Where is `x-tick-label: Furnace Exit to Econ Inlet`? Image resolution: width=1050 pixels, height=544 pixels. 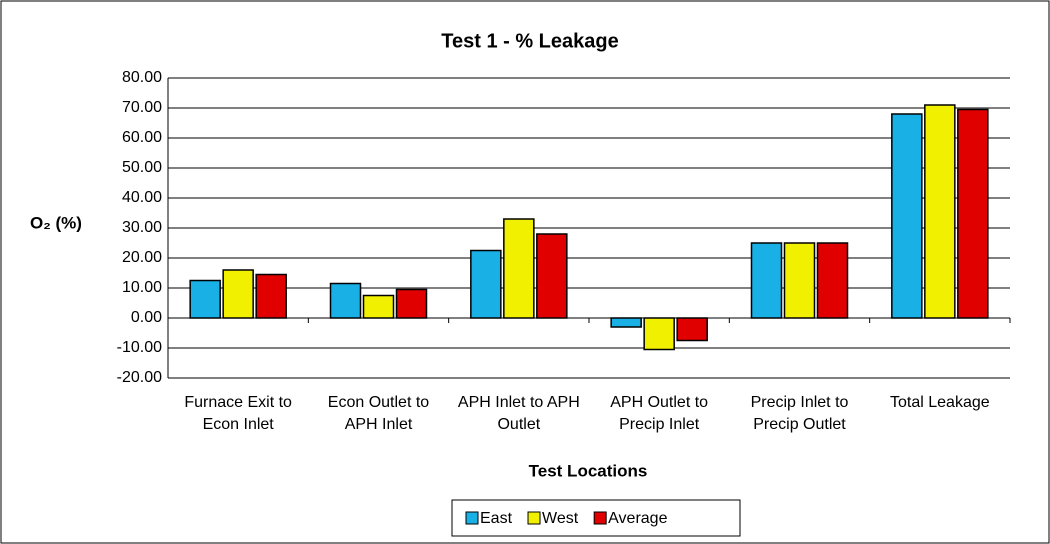 x-tick-label: Furnace Exit to Econ Inlet is located at coordinates (238, 413).